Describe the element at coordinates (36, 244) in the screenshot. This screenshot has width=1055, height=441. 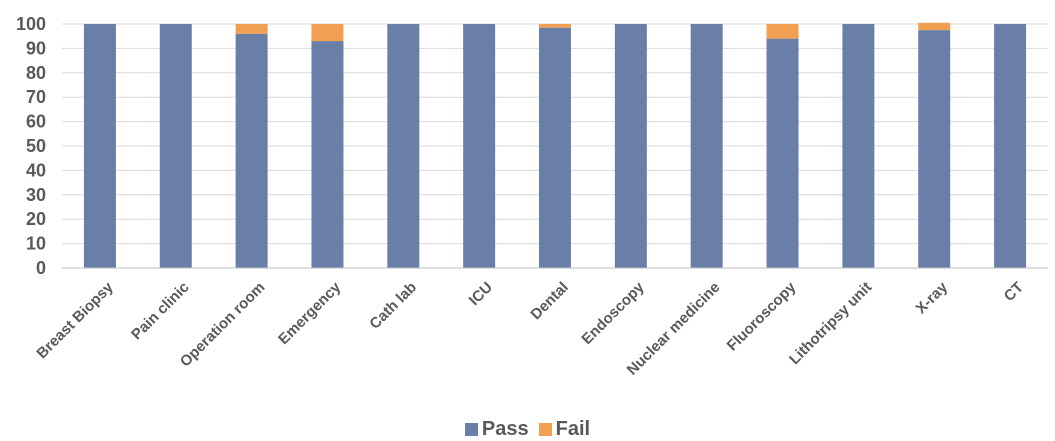
I see `y-tick-label: 10` at that location.